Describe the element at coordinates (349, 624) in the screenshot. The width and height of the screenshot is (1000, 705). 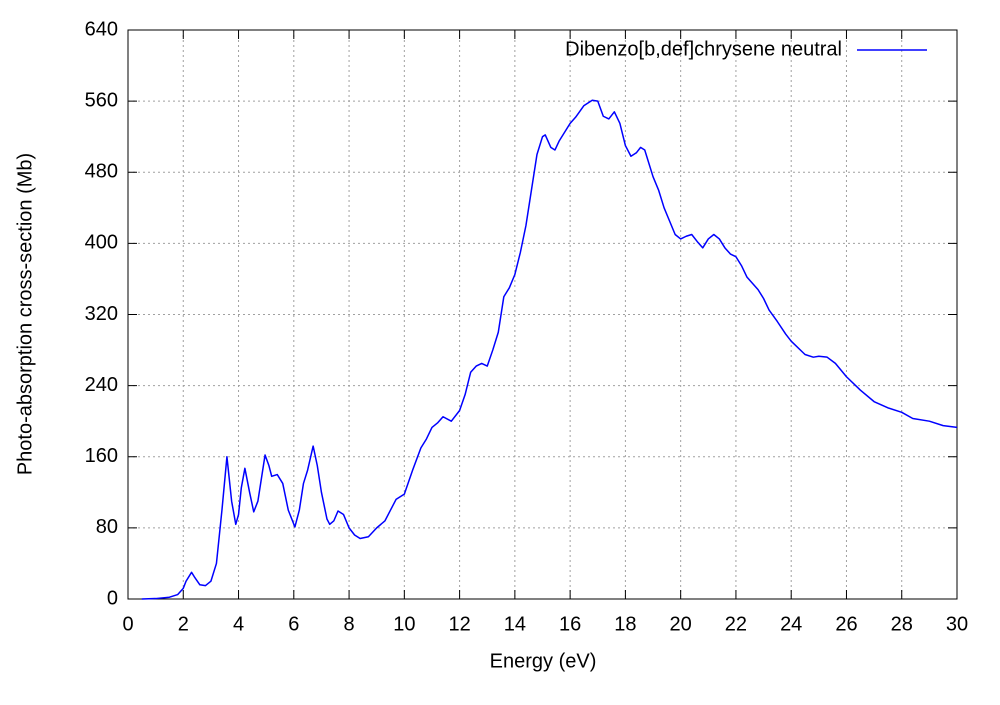
I see `x-tick-label: 8` at that location.